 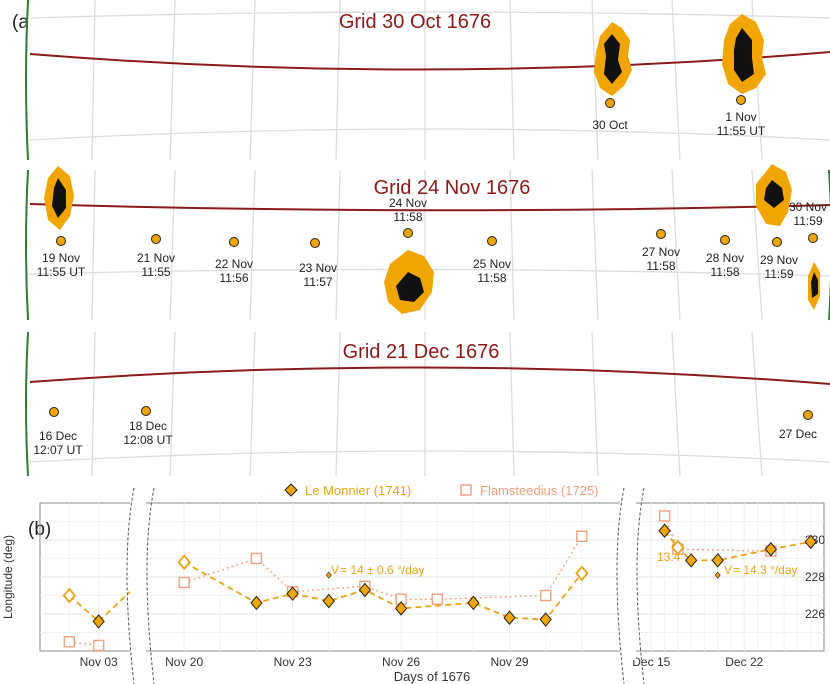 I want to click on limb-arc, so click(x=27, y=404).